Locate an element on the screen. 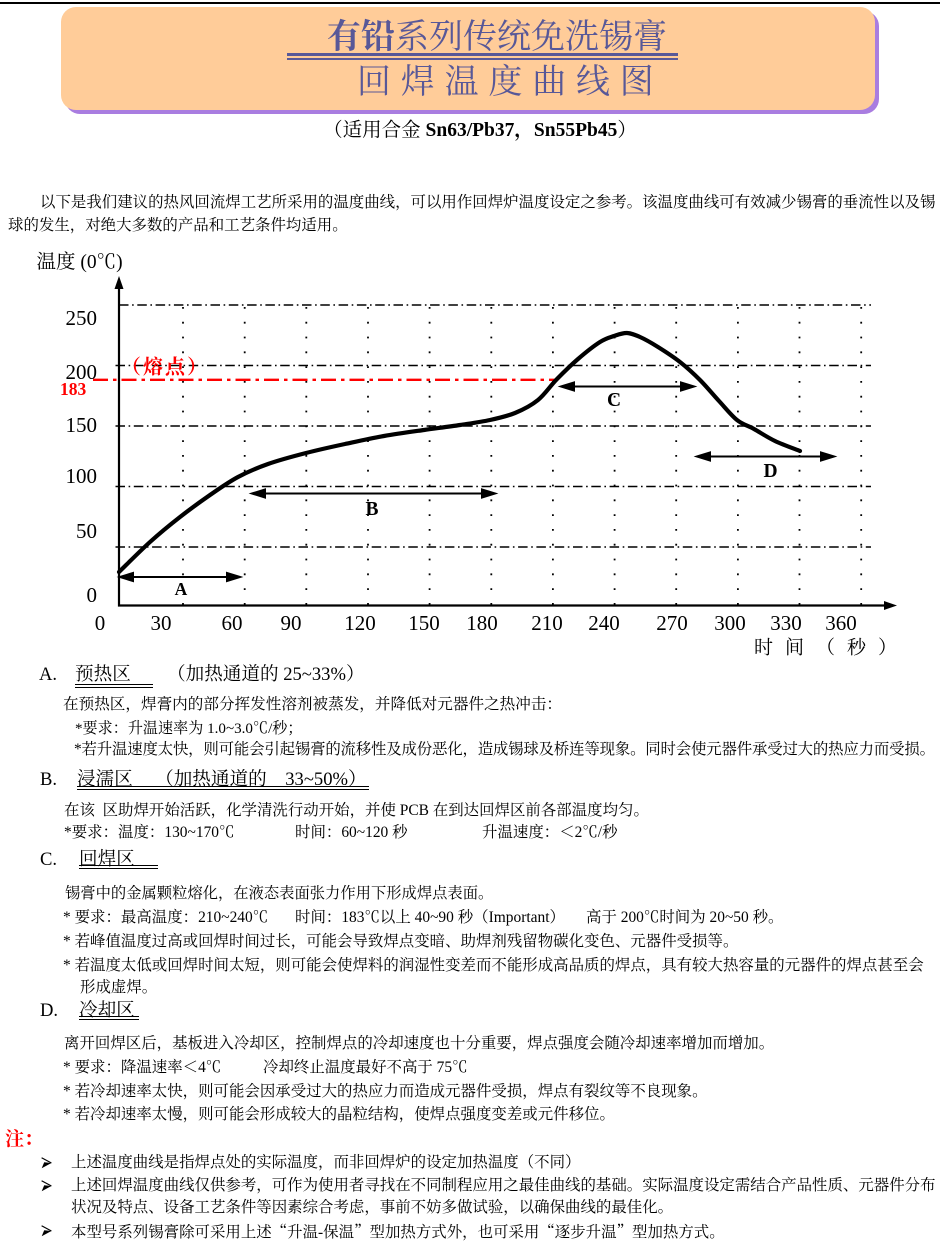 The image size is (940, 1260). svg-text: 300 is located at coordinates (730, 623).